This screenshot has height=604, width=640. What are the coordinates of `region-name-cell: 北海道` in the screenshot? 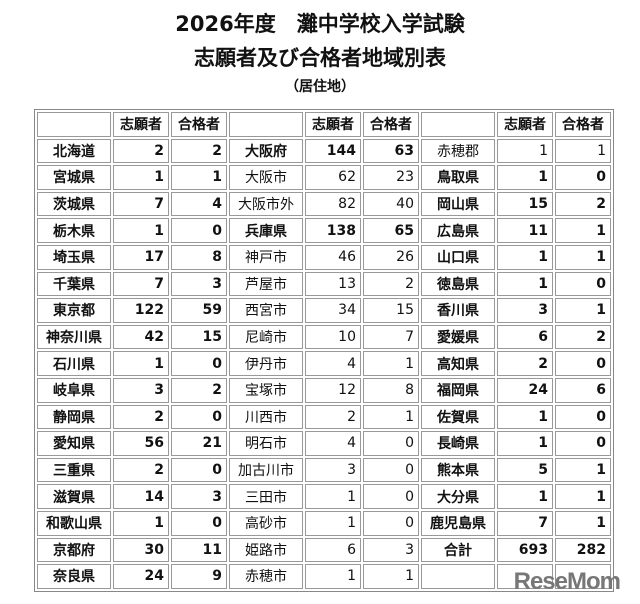 It's located at (74, 151).